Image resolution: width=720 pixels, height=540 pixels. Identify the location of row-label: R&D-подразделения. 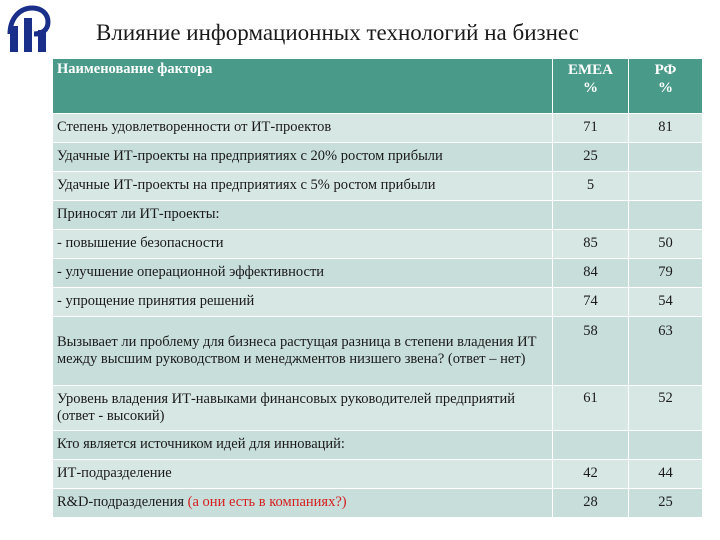
(121, 502).